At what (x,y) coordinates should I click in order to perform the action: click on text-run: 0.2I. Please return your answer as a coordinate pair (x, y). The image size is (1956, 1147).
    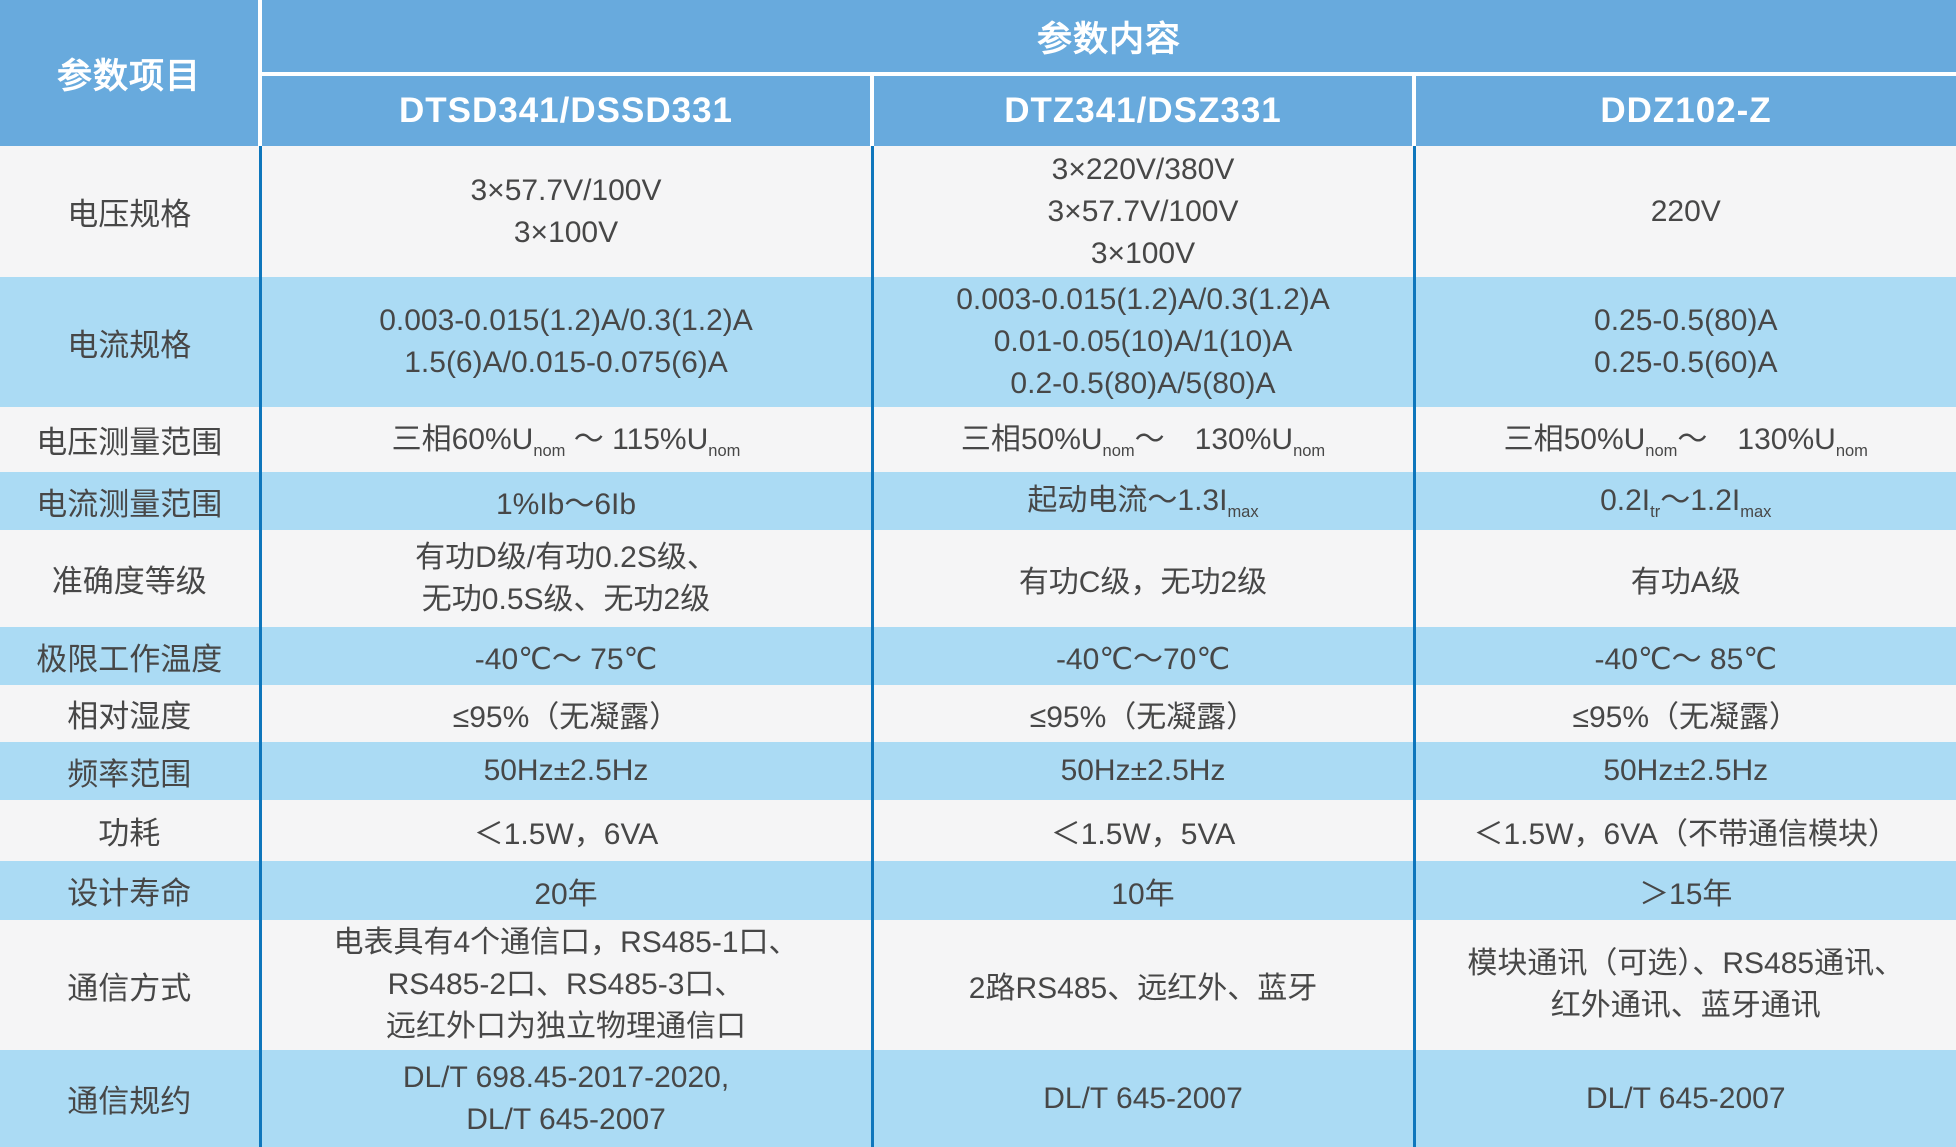
    Looking at the image, I should click on (1625, 500).